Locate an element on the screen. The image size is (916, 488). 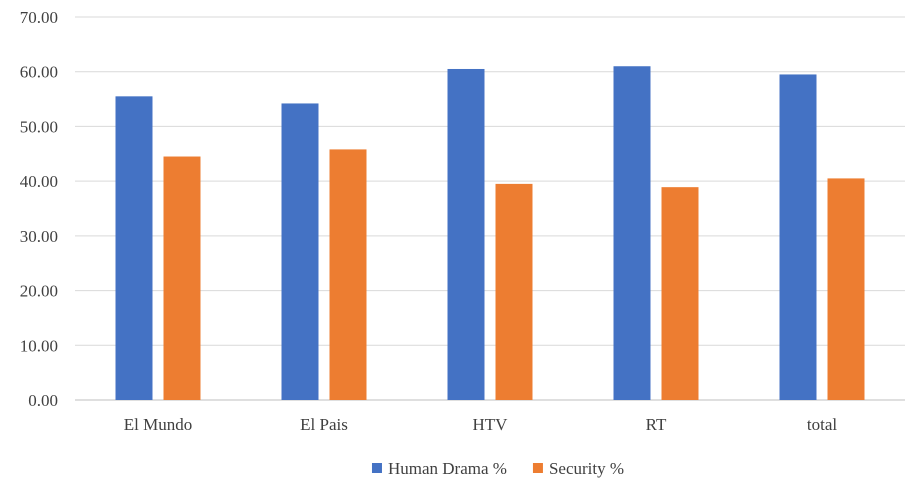
y-tick-label: 20.00 is located at coordinates (39, 291).